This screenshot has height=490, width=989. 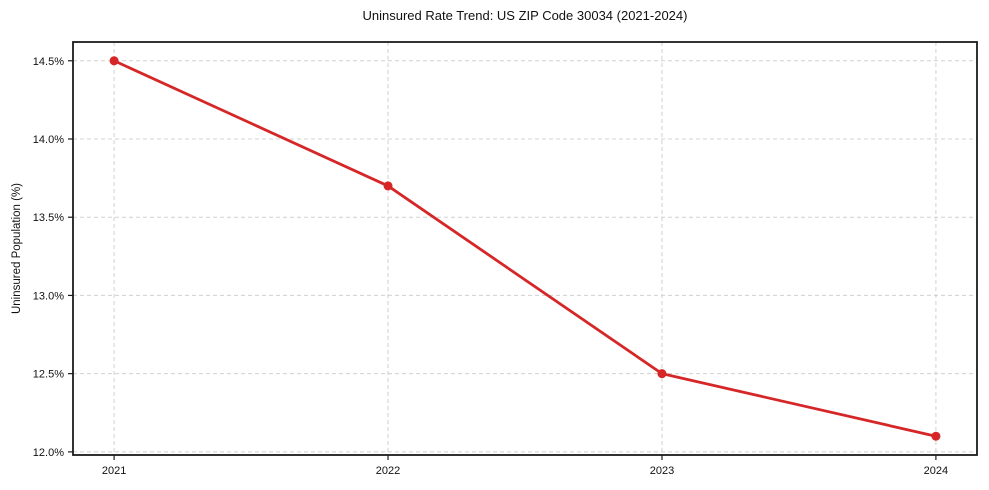 What do you see at coordinates (48, 140) in the screenshot?
I see `y-tick-label: 14.0%` at bounding box center [48, 140].